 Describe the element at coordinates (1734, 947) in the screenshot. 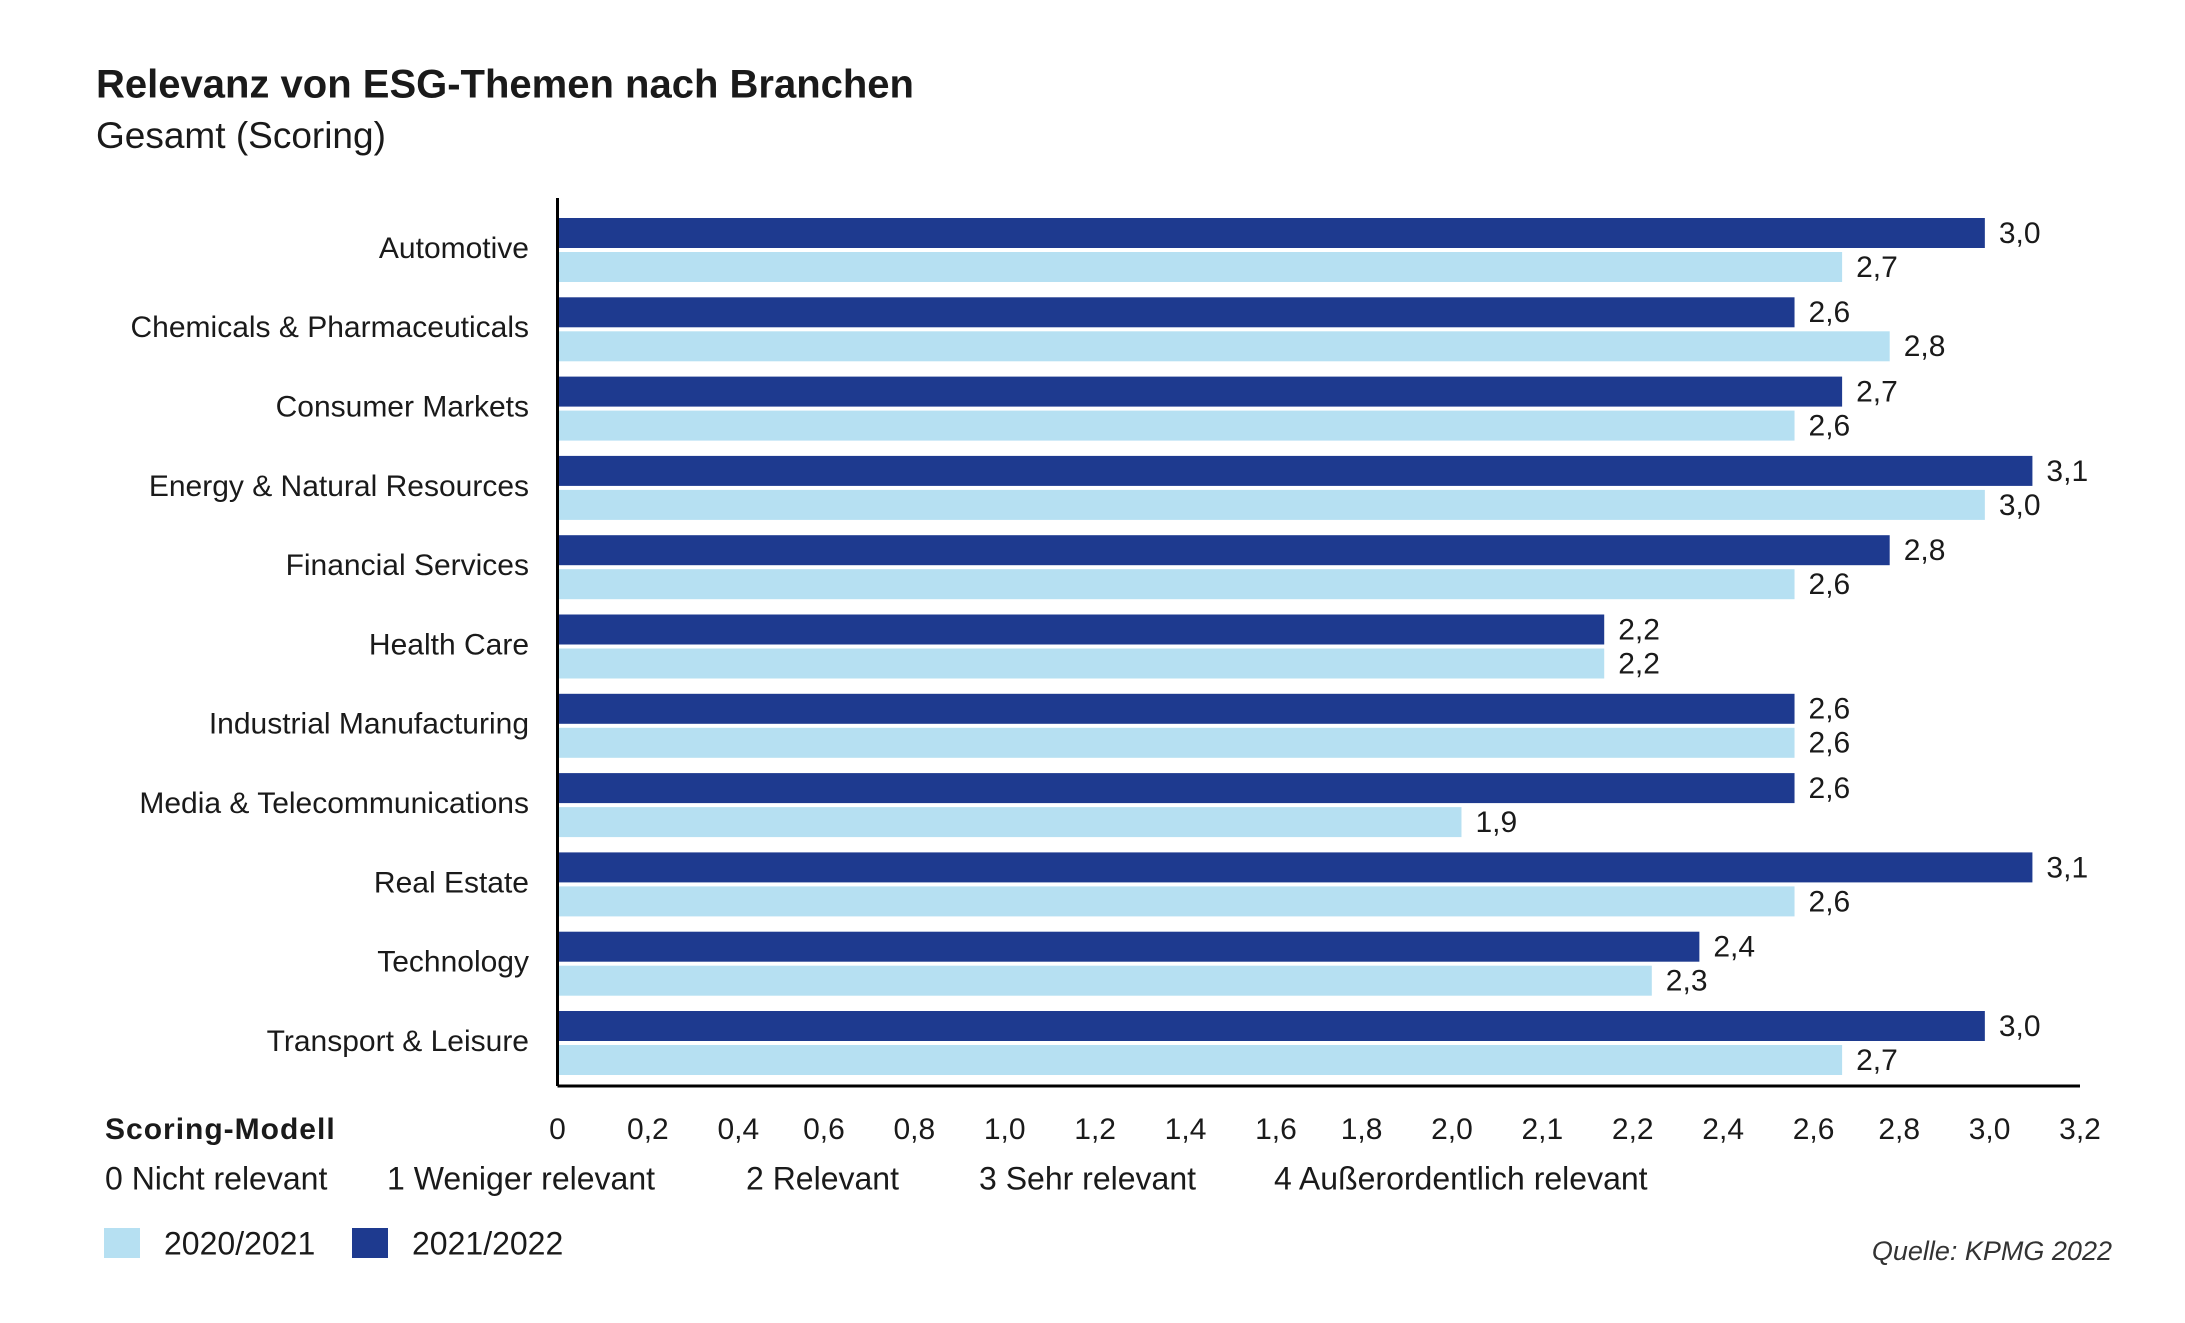

I see `value-label: 2,4` at that location.